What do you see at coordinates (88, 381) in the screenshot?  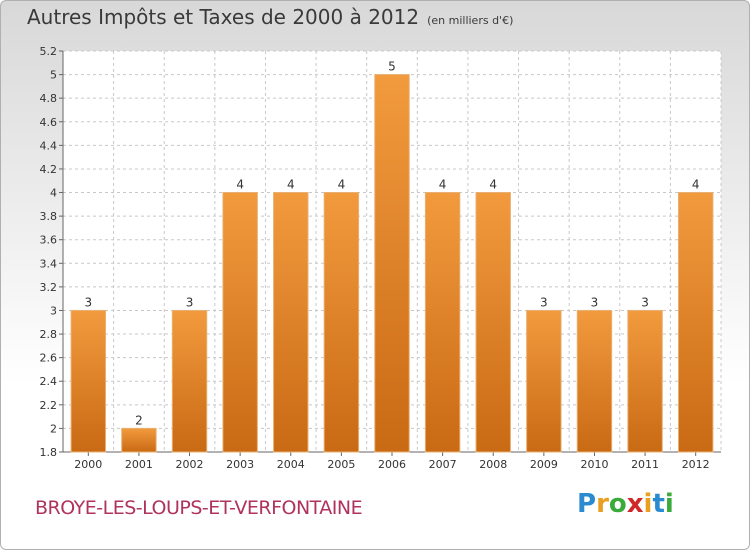 I see `bar-2000` at bounding box center [88, 381].